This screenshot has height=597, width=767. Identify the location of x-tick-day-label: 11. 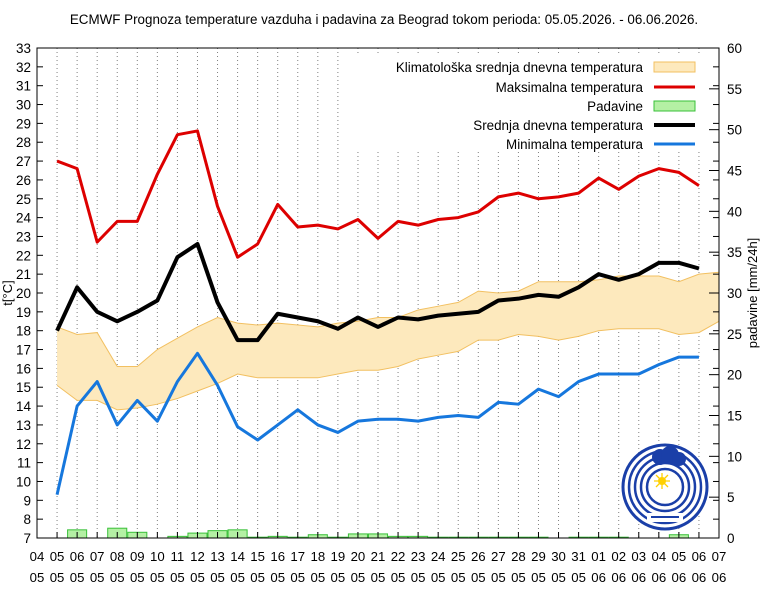
(178, 556).